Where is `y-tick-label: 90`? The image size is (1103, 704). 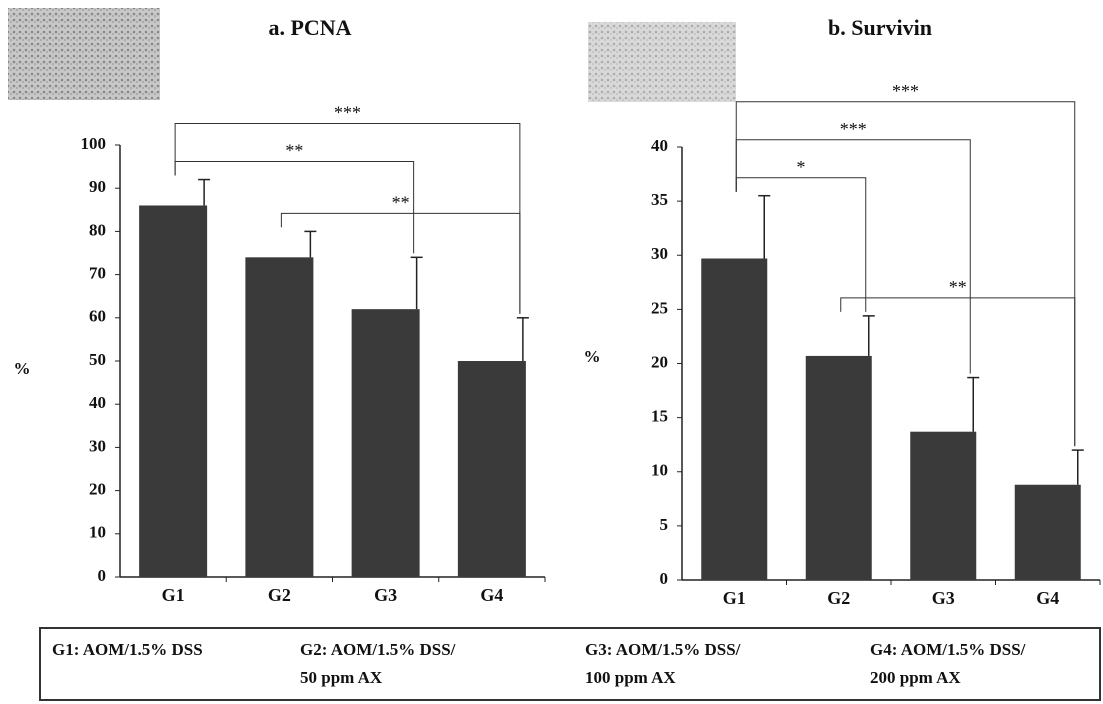
y-tick-label: 90 is located at coordinates (97, 186).